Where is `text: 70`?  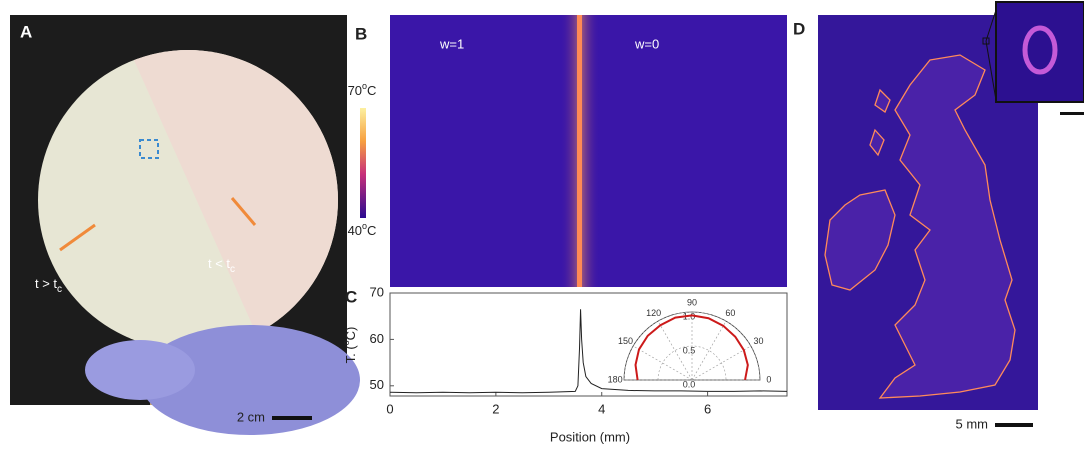
text: 70 is located at coordinates (355, 90).